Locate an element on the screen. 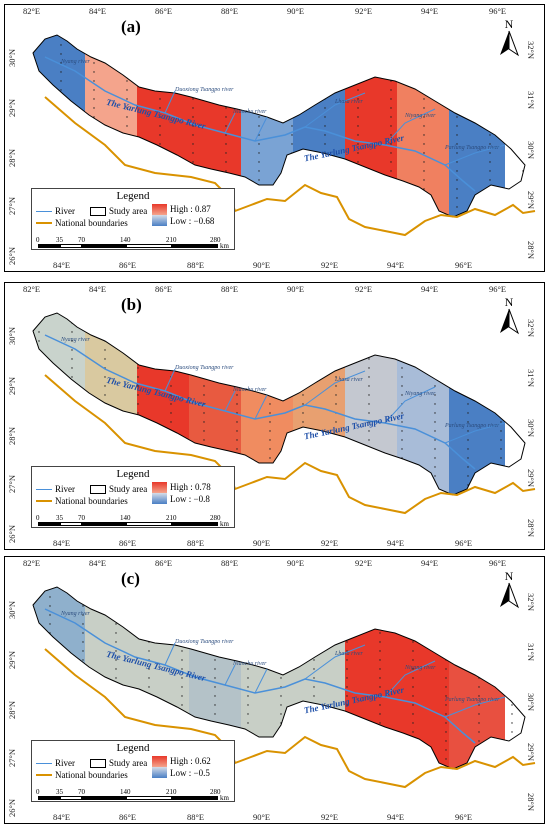  sub-river-label: Nianchu river is located at coordinates (250, 664).